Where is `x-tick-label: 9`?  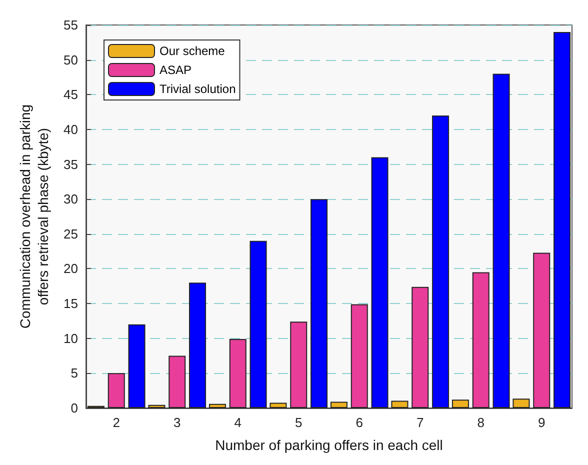
x-tick-label: 9 is located at coordinates (542, 422).